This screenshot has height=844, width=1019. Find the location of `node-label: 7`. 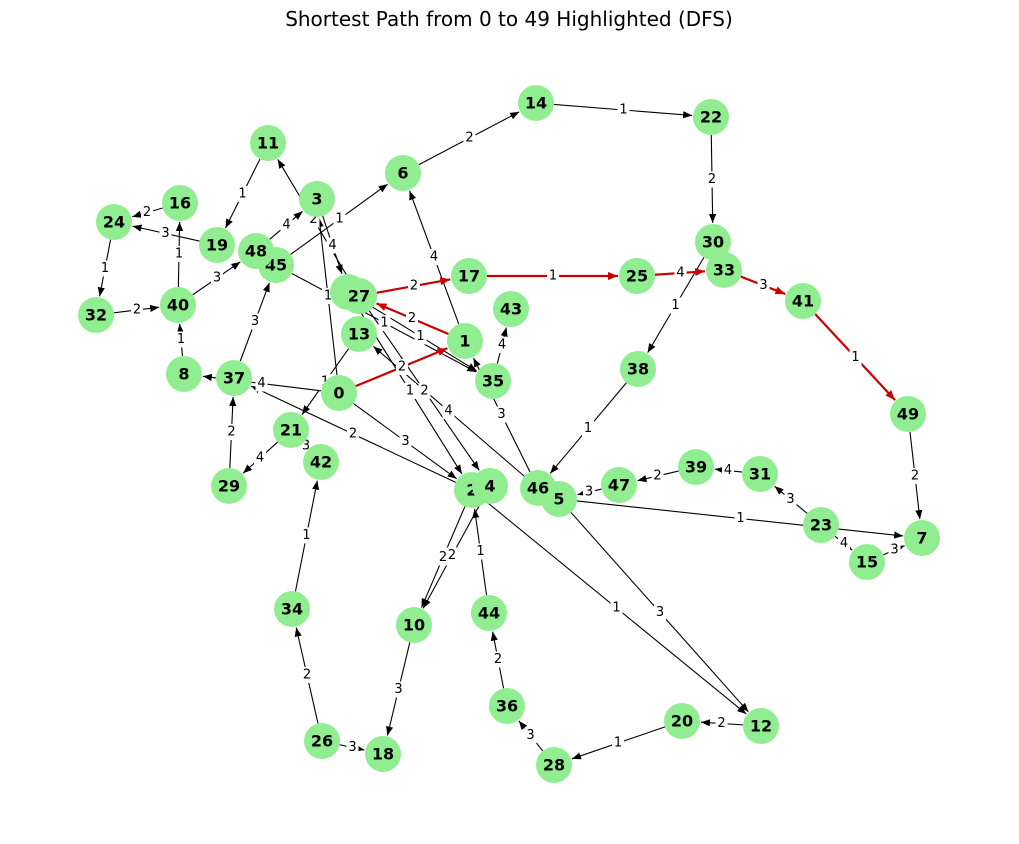

node-label: 7 is located at coordinates (921, 538).